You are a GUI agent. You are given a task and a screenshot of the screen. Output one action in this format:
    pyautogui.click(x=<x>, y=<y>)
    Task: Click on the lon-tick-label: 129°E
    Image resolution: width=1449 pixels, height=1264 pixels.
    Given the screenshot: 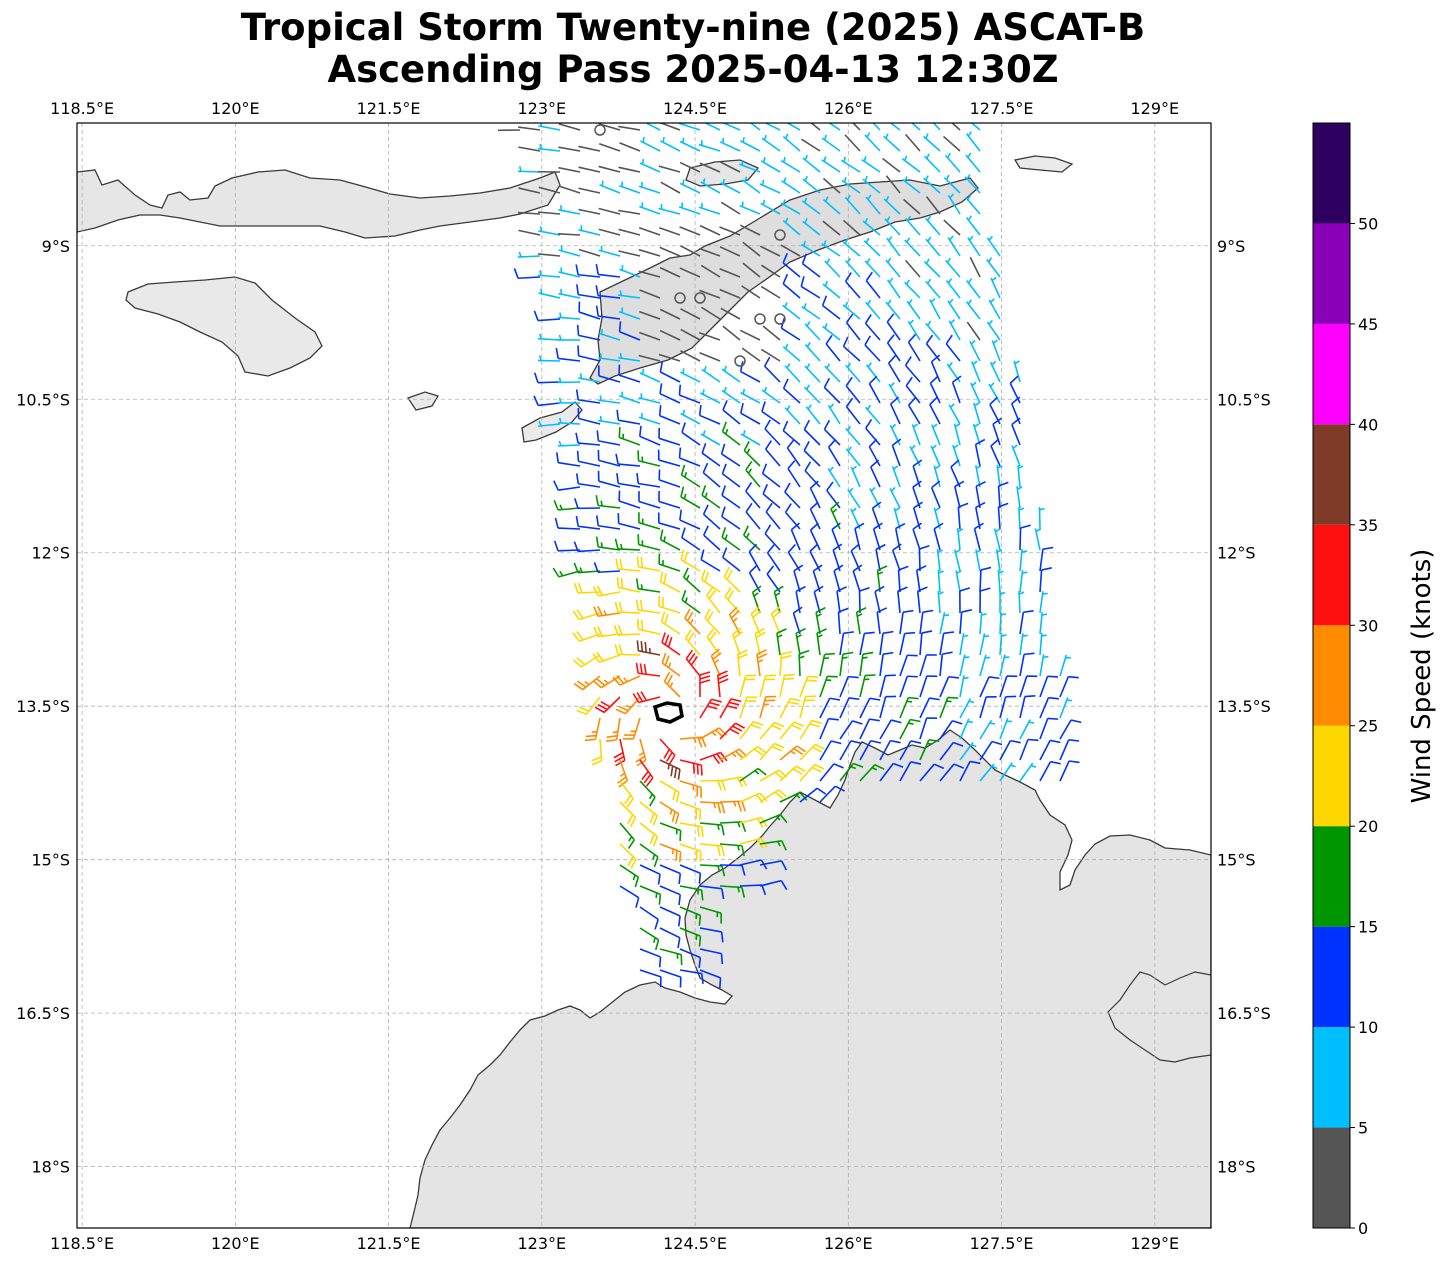 What is the action you would take?
    pyautogui.click(x=1154, y=108)
    